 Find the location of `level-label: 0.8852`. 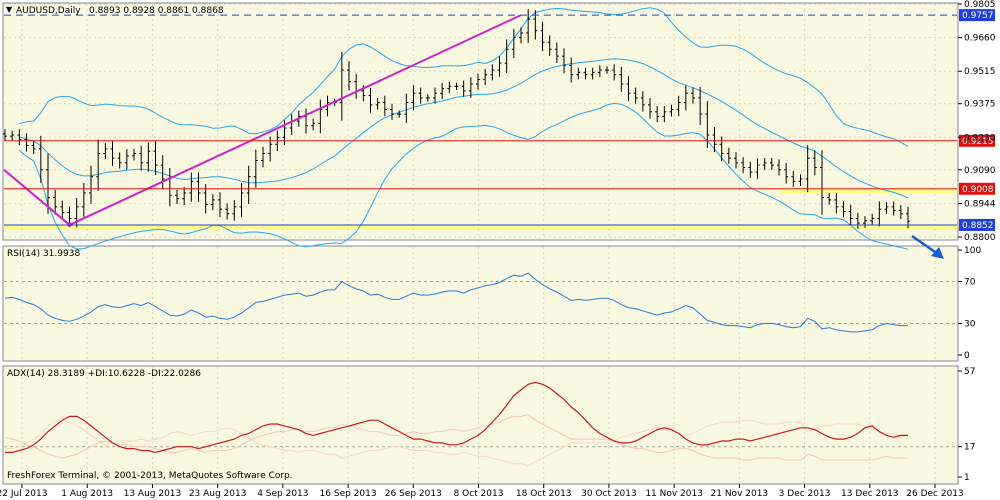

level-label: 0.8852 is located at coordinates (978, 226).